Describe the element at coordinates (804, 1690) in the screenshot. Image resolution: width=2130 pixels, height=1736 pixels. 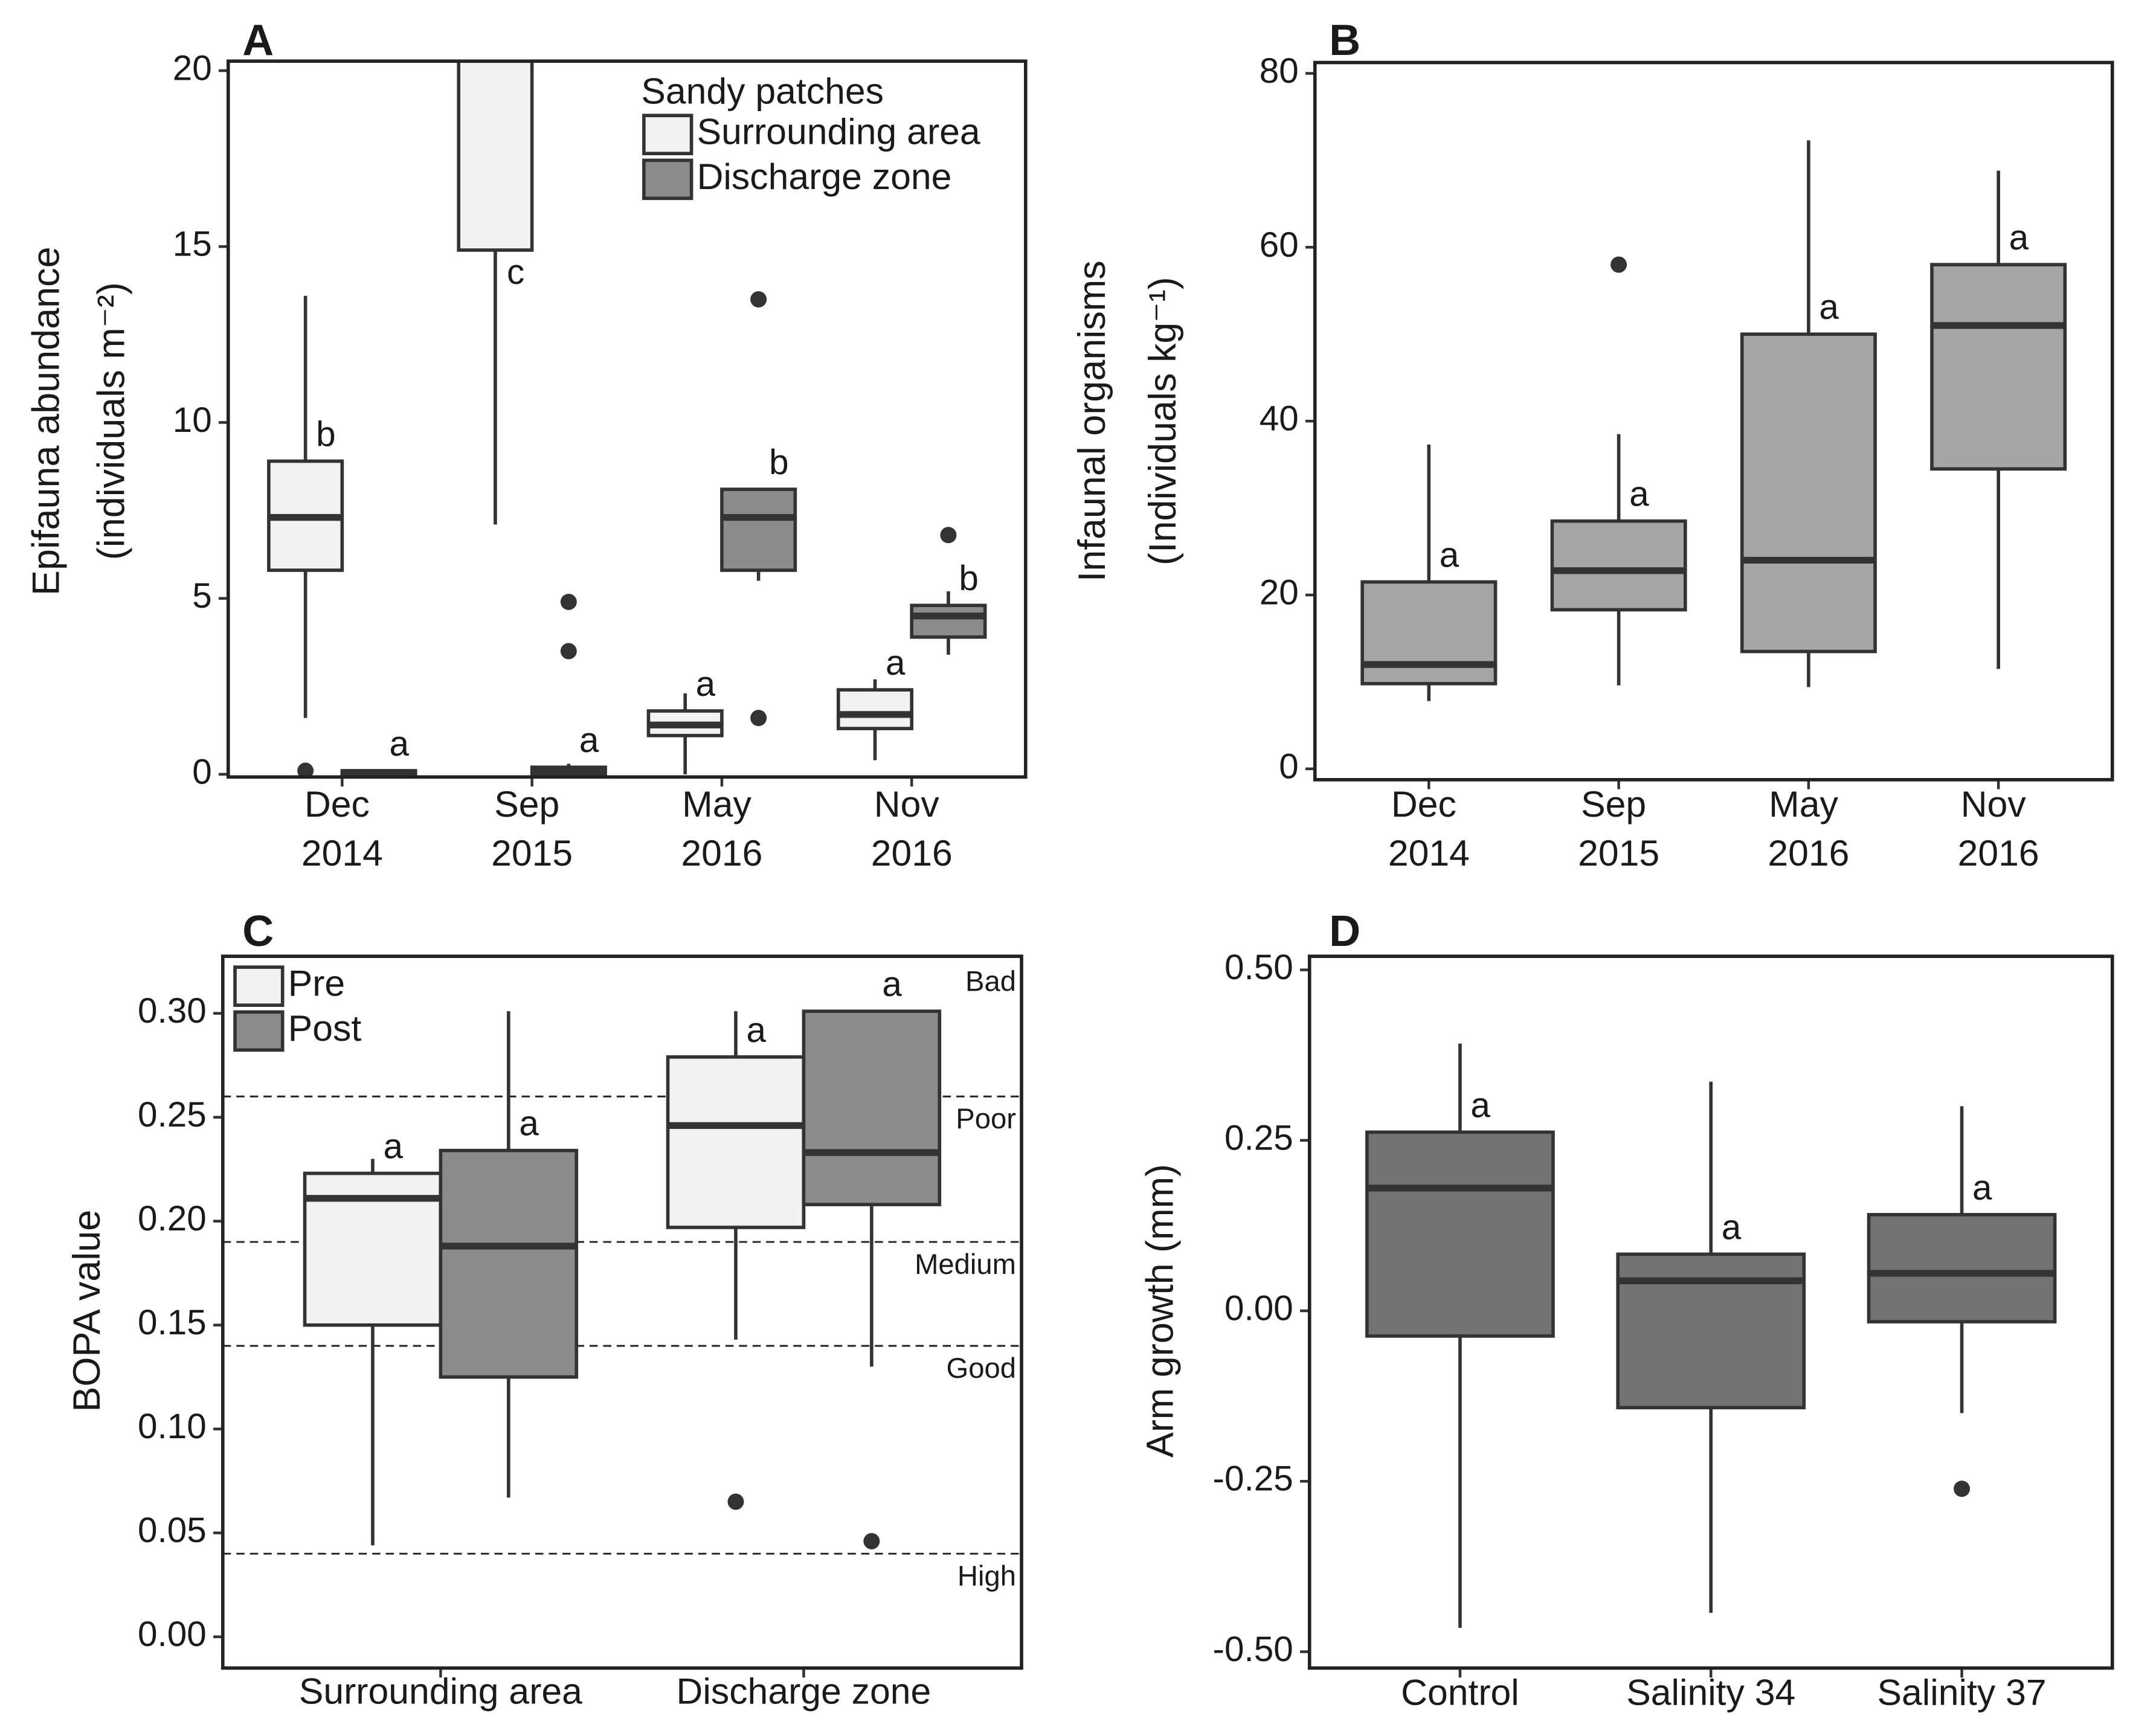
I see `x-tick-label: Discharge zone` at that location.